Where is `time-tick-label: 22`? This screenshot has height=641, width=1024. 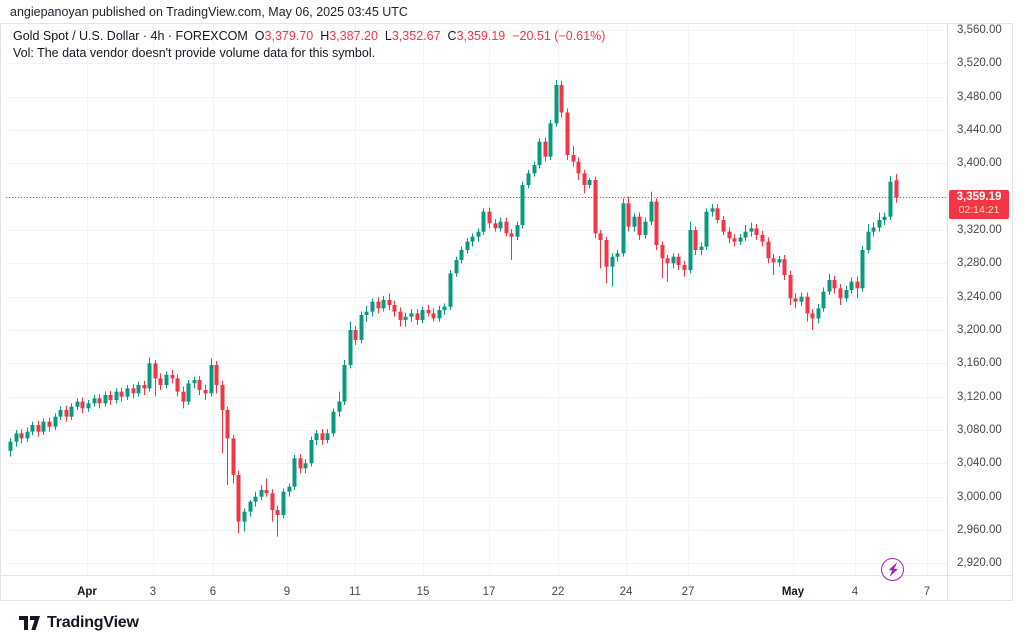
time-tick-label: 22 is located at coordinates (558, 592).